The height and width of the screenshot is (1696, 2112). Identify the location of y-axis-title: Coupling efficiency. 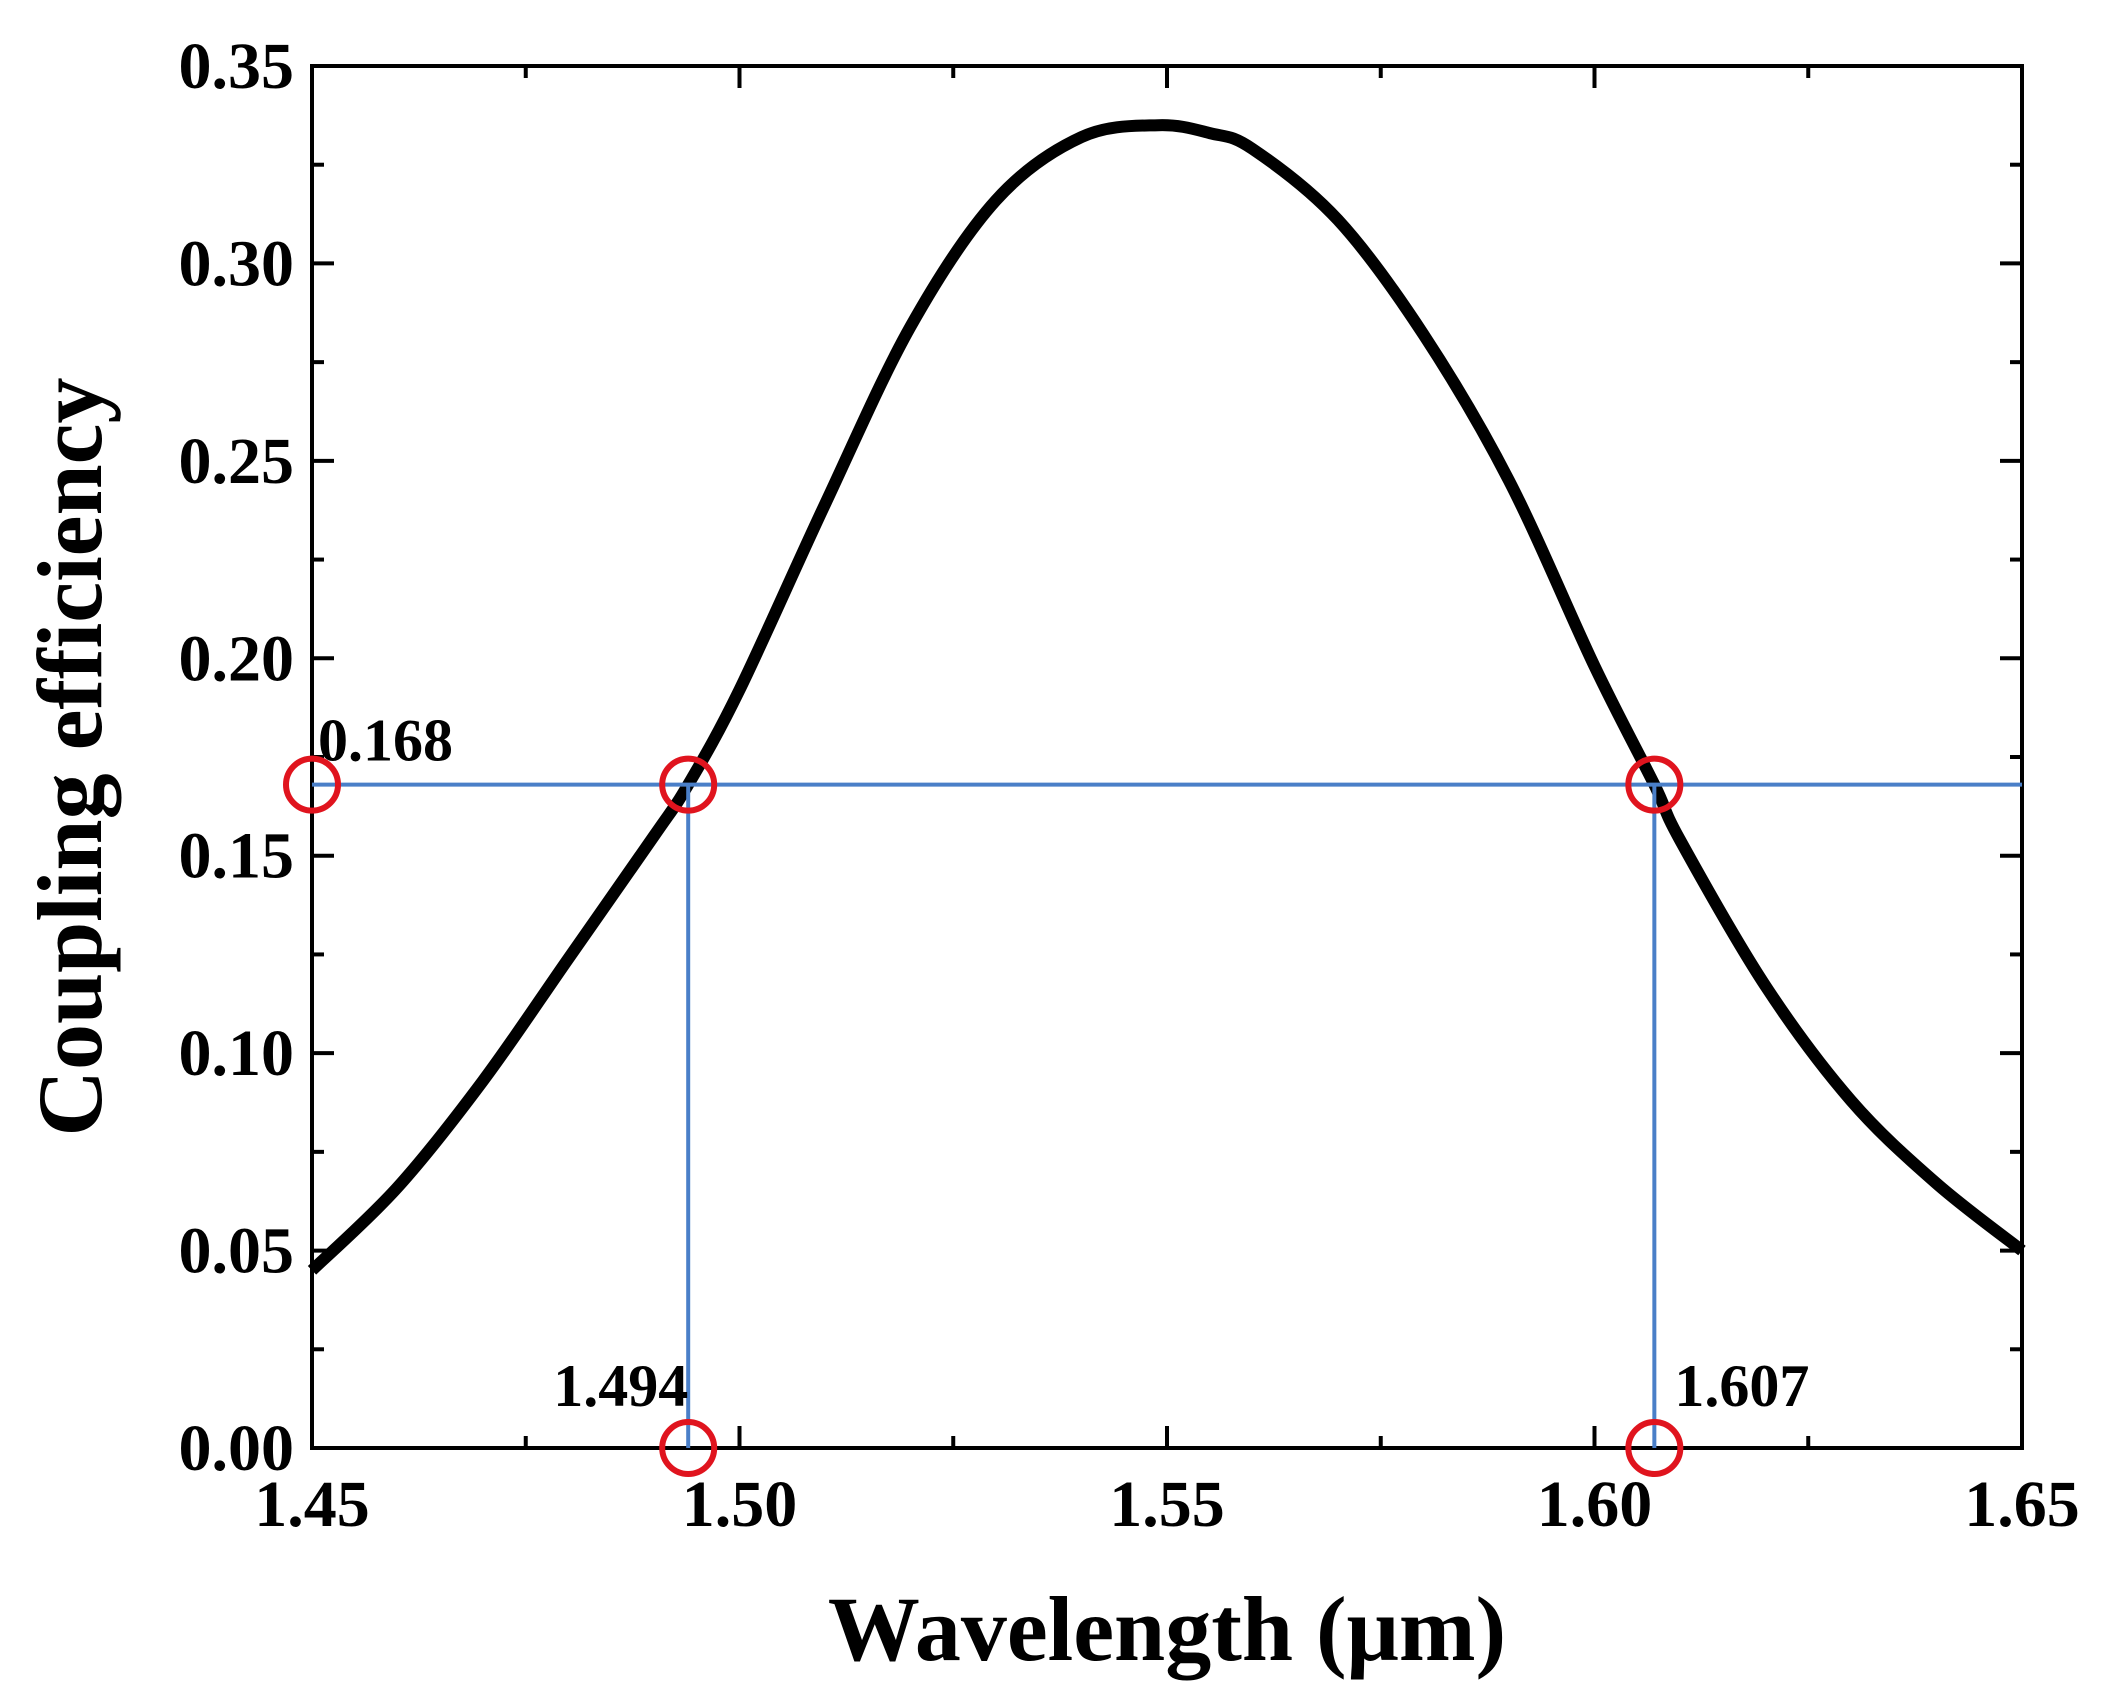
(70, 757).